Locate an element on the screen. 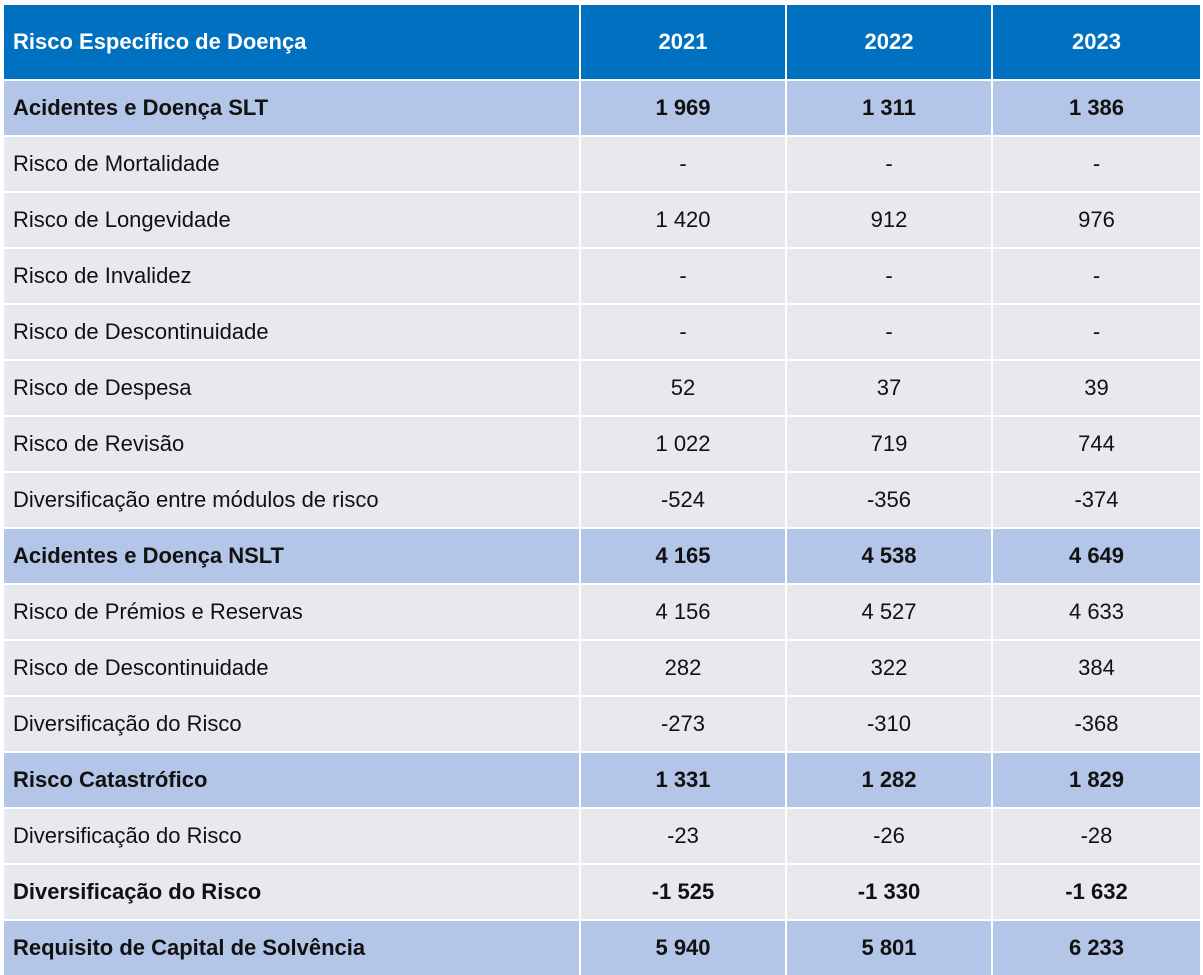 This screenshot has width=1203, height=975. row-value-2021: 1 420 is located at coordinates (684, 220).